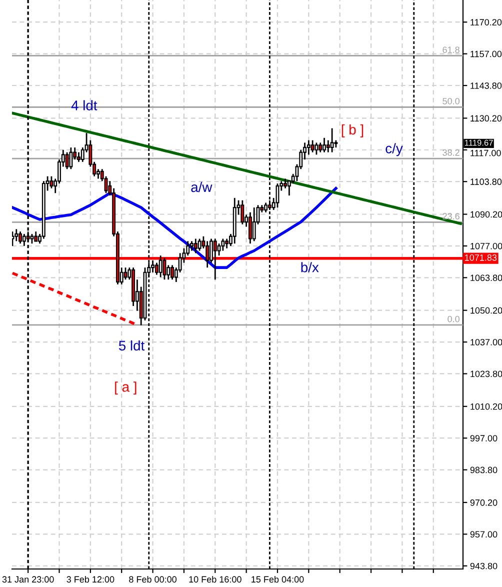 The image size is (502, 587). What do you see at coordinates (353, 131) in the screenshot?
I see `annotation: [ b ]` at bounding box center [353, 131].